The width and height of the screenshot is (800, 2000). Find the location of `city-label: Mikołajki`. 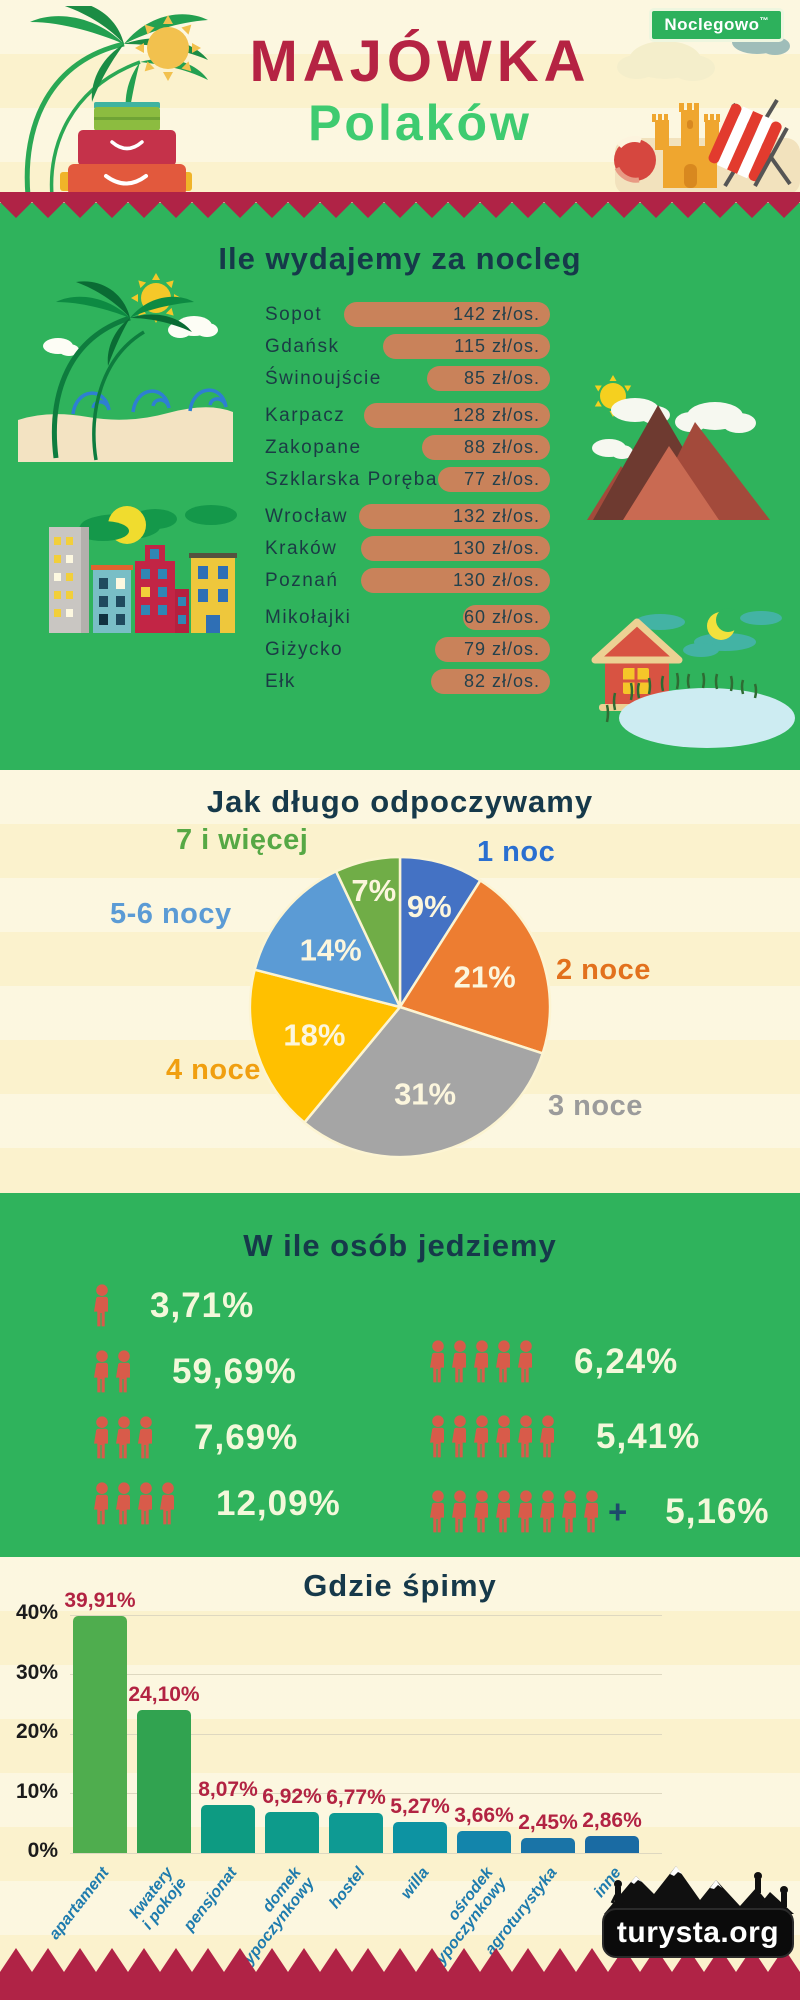

city-label: Mikołajki is located at coordinates (308, 617).